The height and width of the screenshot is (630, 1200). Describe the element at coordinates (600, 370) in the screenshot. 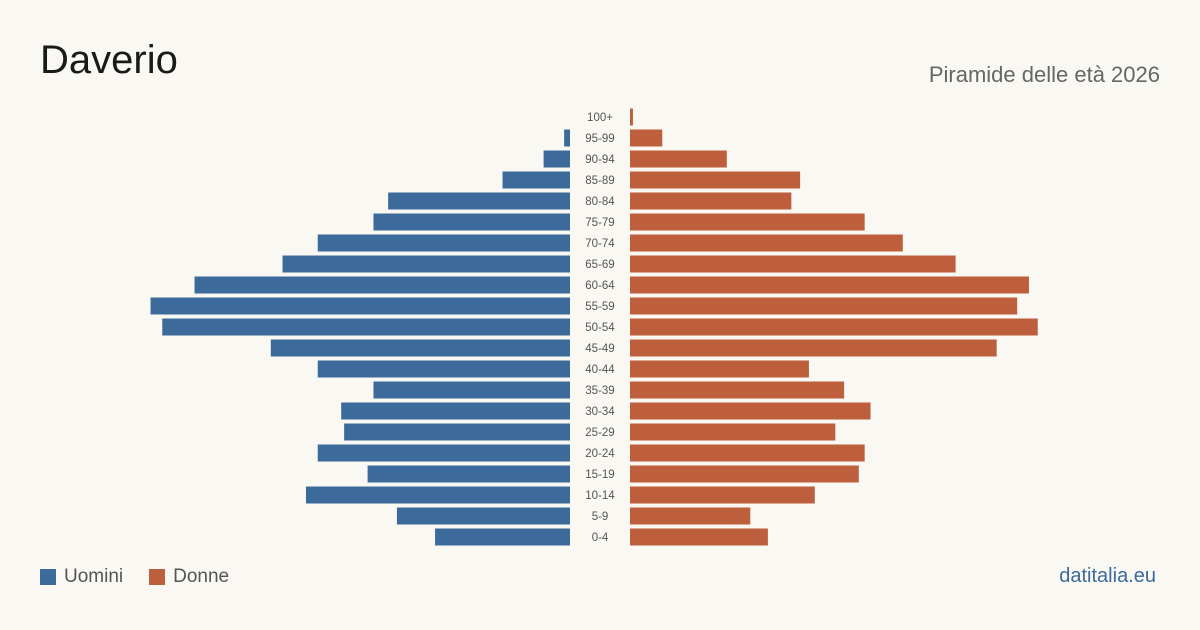

I see `age-label-40-44: 40-44` at that location.